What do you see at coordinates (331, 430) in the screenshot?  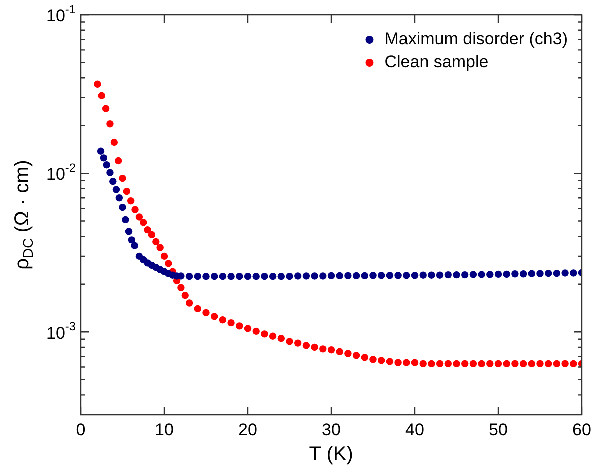 I see `x-tick-label: 30` at bounding box center [331, 430].